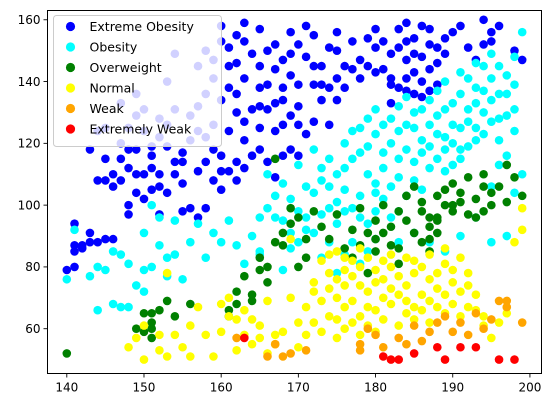 This screenshot has width=552, height=413. I want to click on x-tick-label: 160, so click(221, 388).